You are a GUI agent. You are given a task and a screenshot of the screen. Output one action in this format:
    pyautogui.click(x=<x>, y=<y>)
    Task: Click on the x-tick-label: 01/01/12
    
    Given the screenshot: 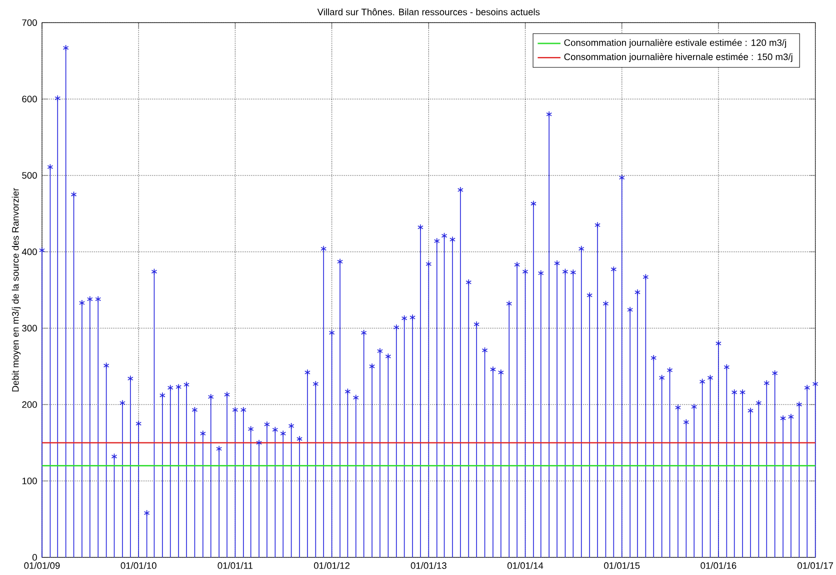 What is the action you would take?
    pyautogui.click(x=332, y=566)
    